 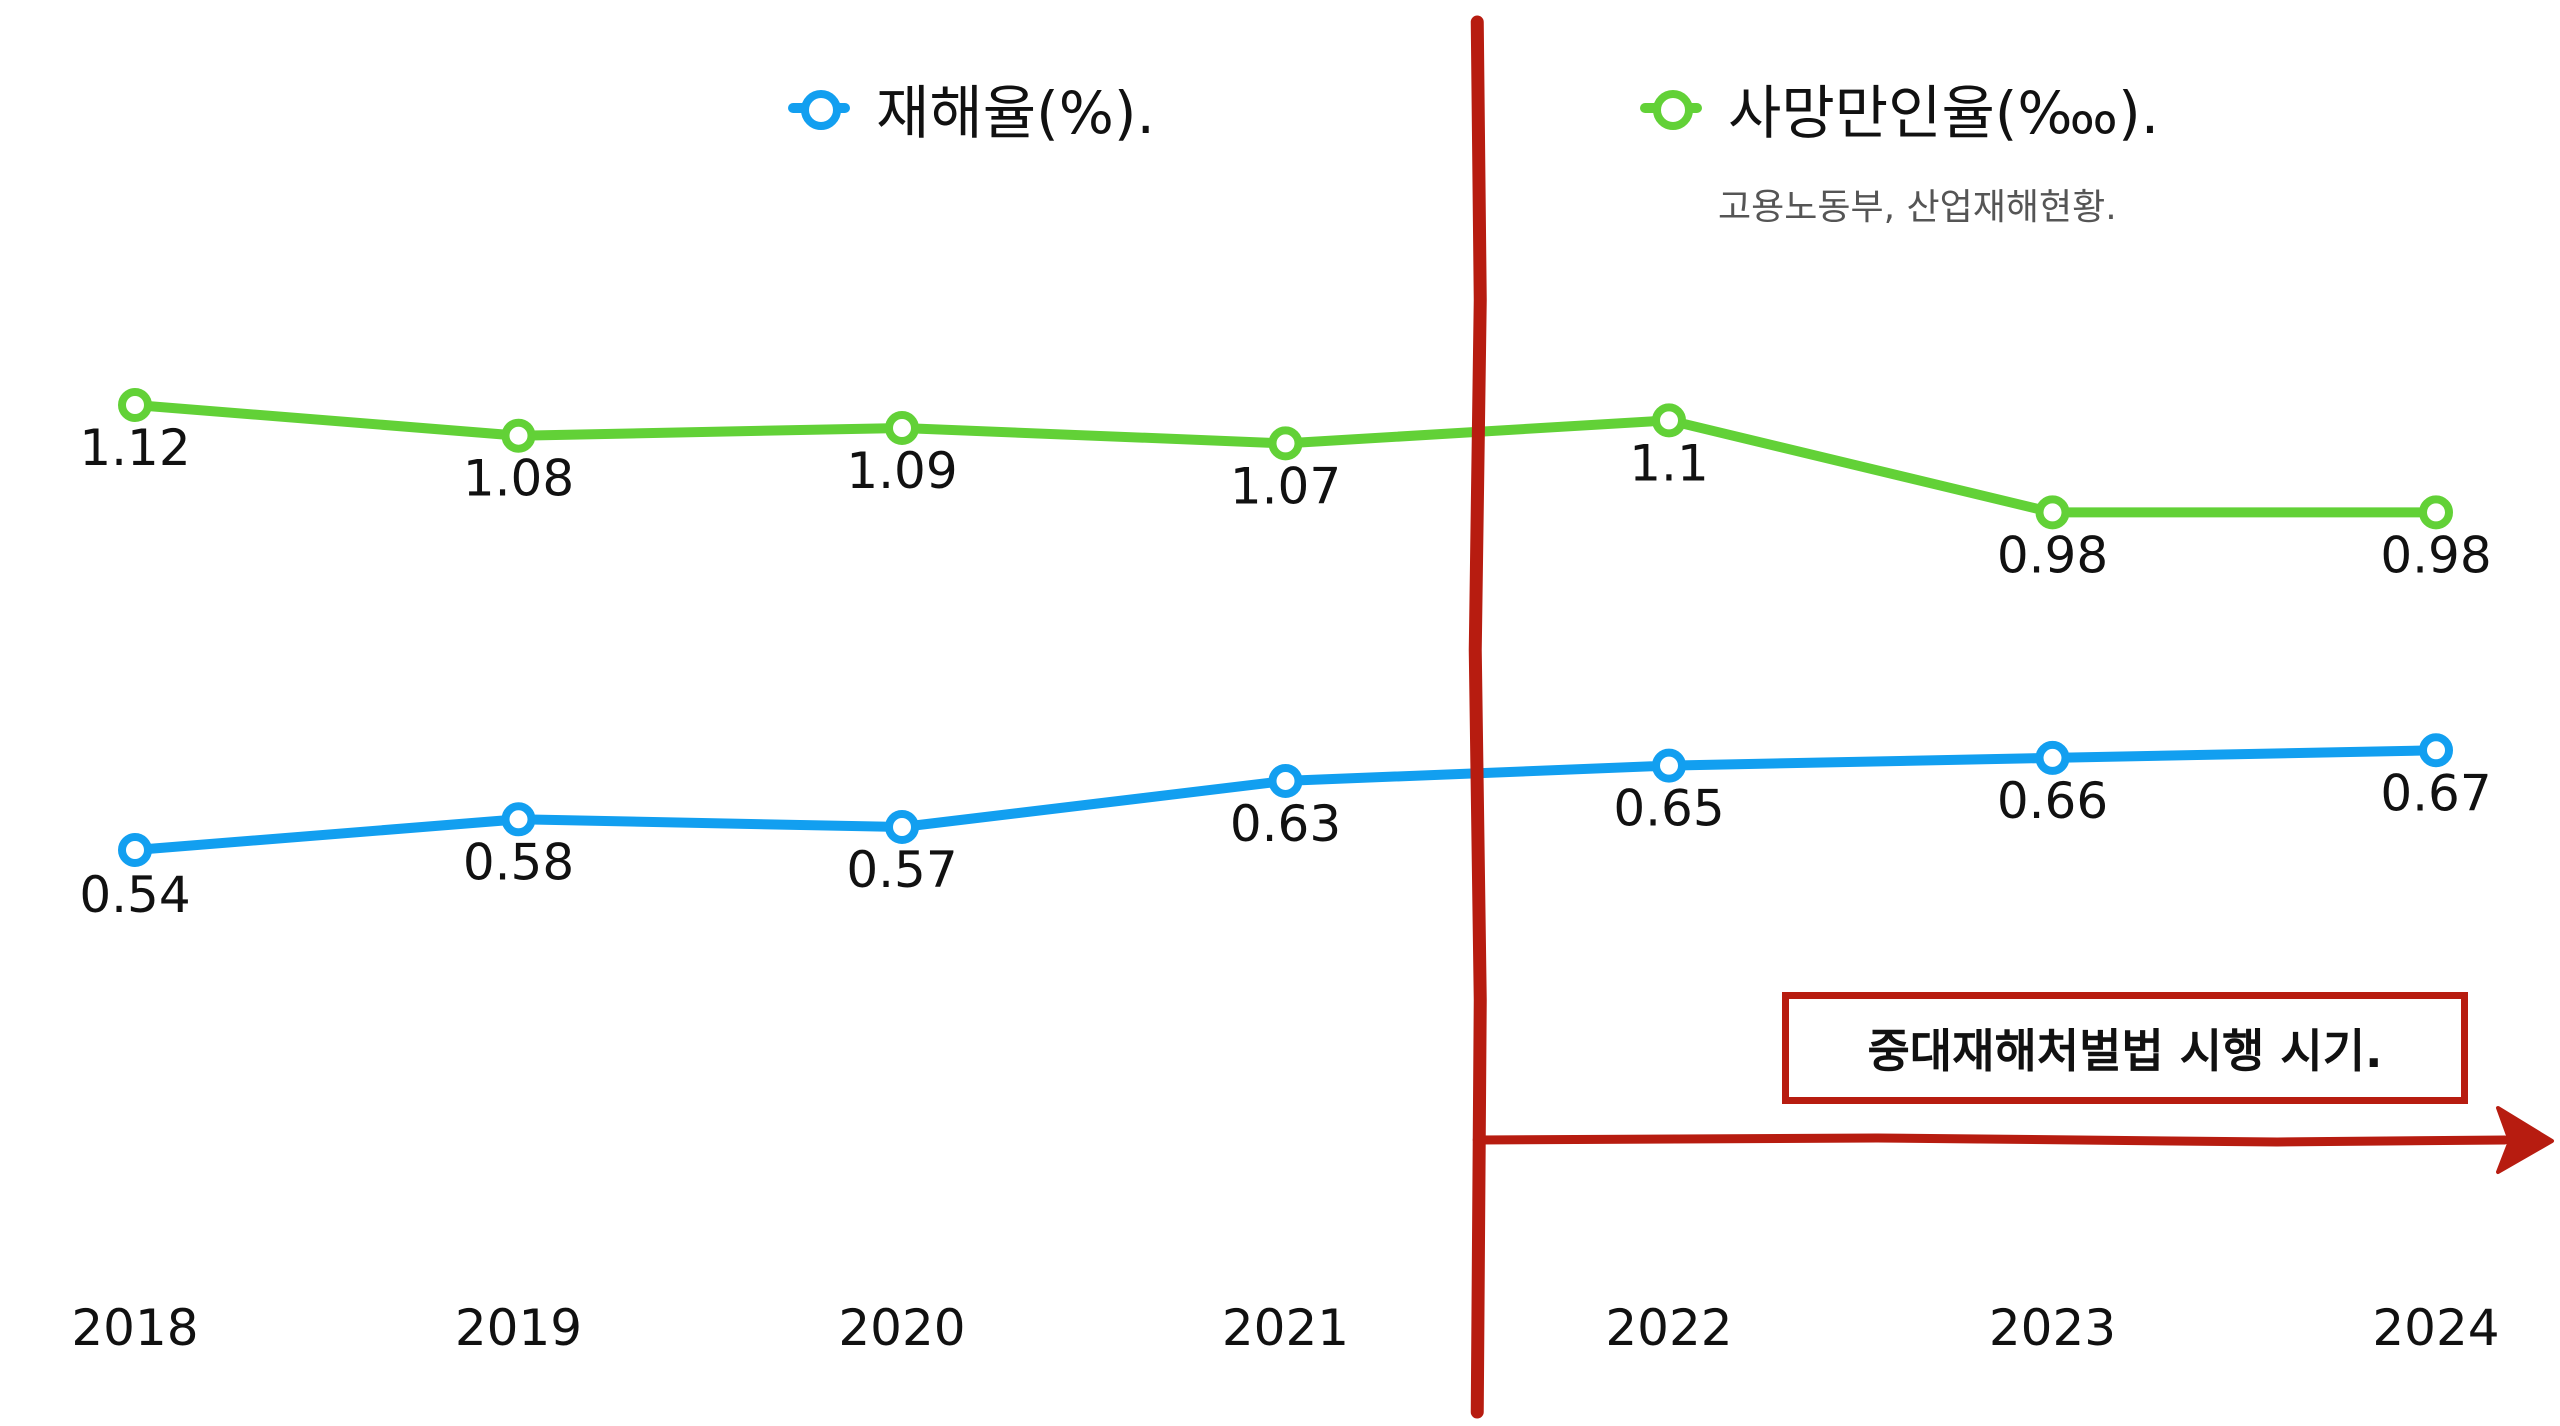 What do you see at coordinates (134, 448) in the screenshot?
I see `data-label: 1.12` at bounding box center [134, 448].